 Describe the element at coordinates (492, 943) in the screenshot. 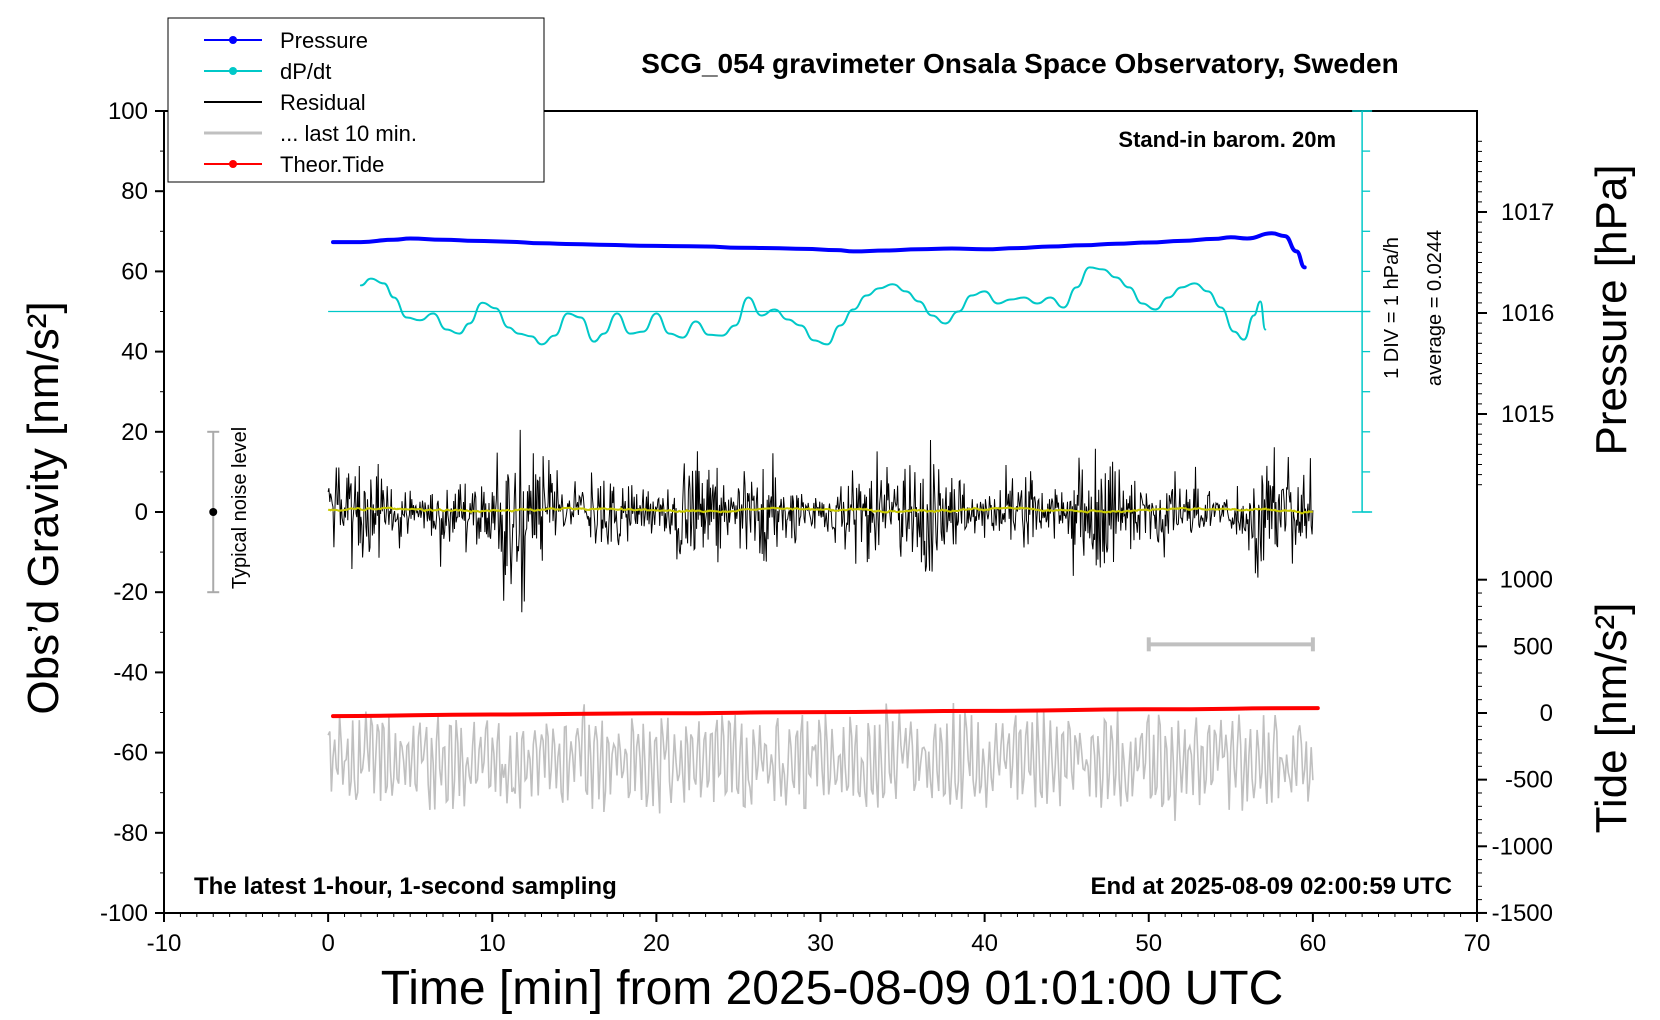

I see `x-tick-label: 10` at that location.